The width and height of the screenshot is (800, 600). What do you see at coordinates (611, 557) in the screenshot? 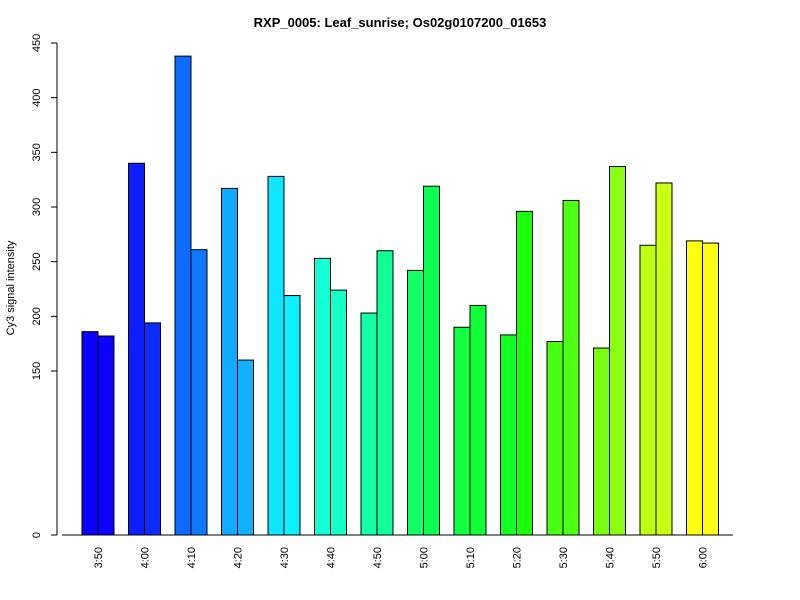
I see `x-tick-label: 5:40` at bounding box center [611, 557].